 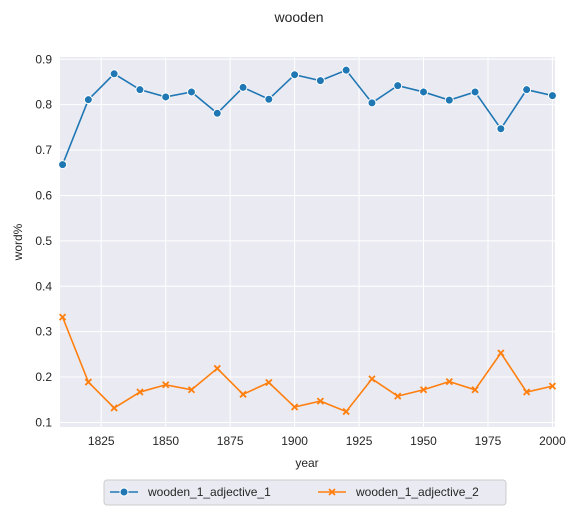 I want to click on legend: wooden_1_adjective_1 wooden_1_adjective_2, so click(x=305, y=492).